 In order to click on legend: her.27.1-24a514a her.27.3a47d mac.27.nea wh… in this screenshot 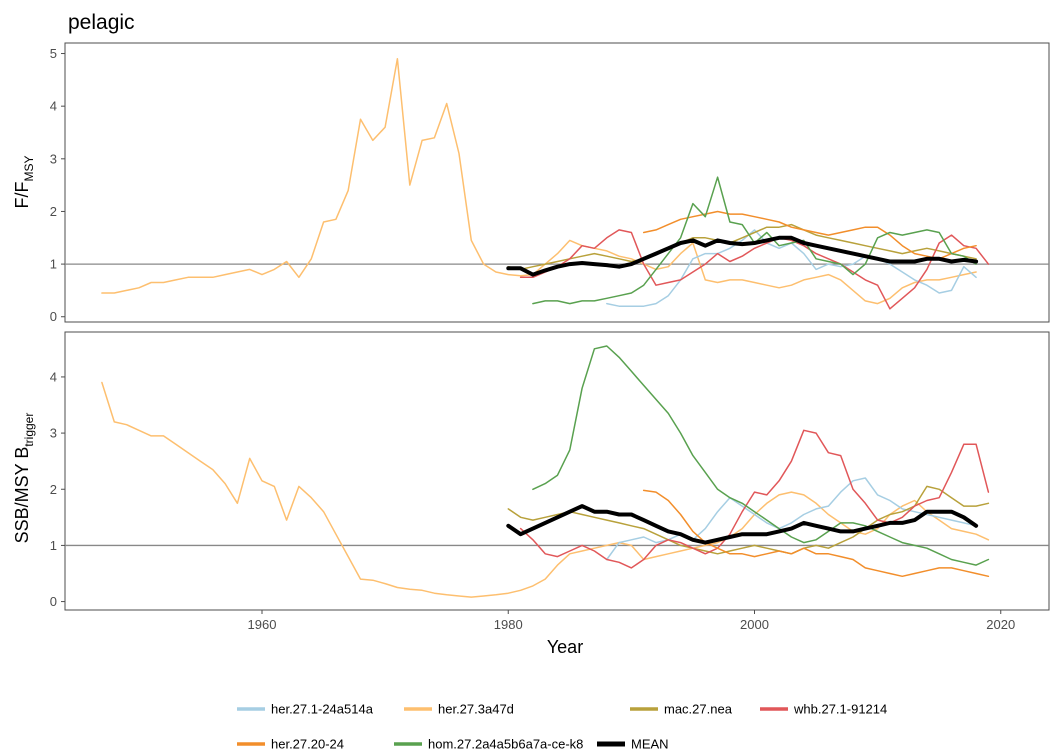, I will do `click(562, 727)`.